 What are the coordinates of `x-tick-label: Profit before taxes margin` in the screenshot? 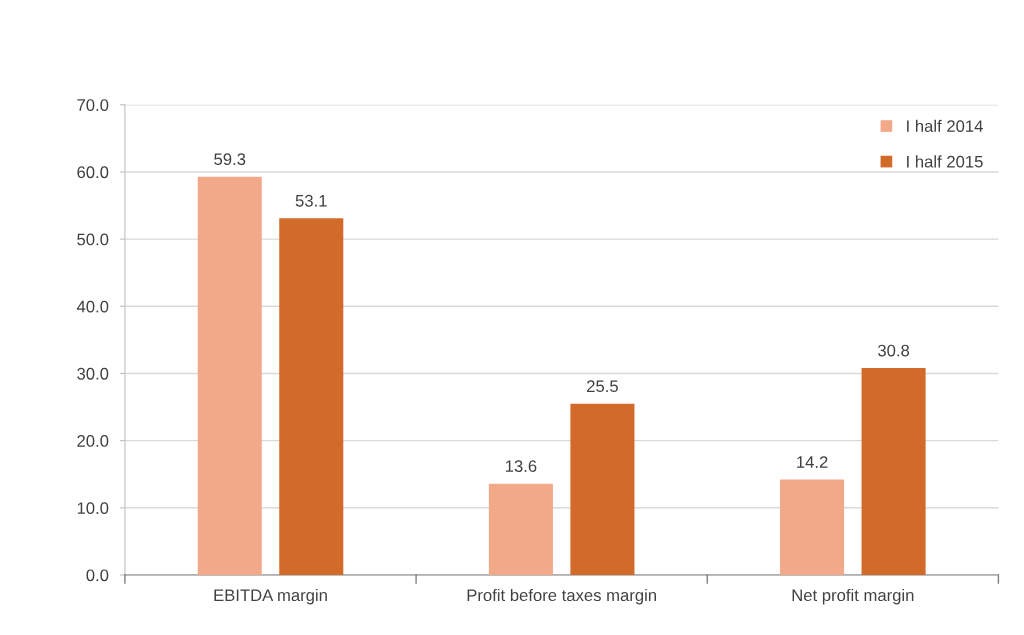 It's located at (561, 596).